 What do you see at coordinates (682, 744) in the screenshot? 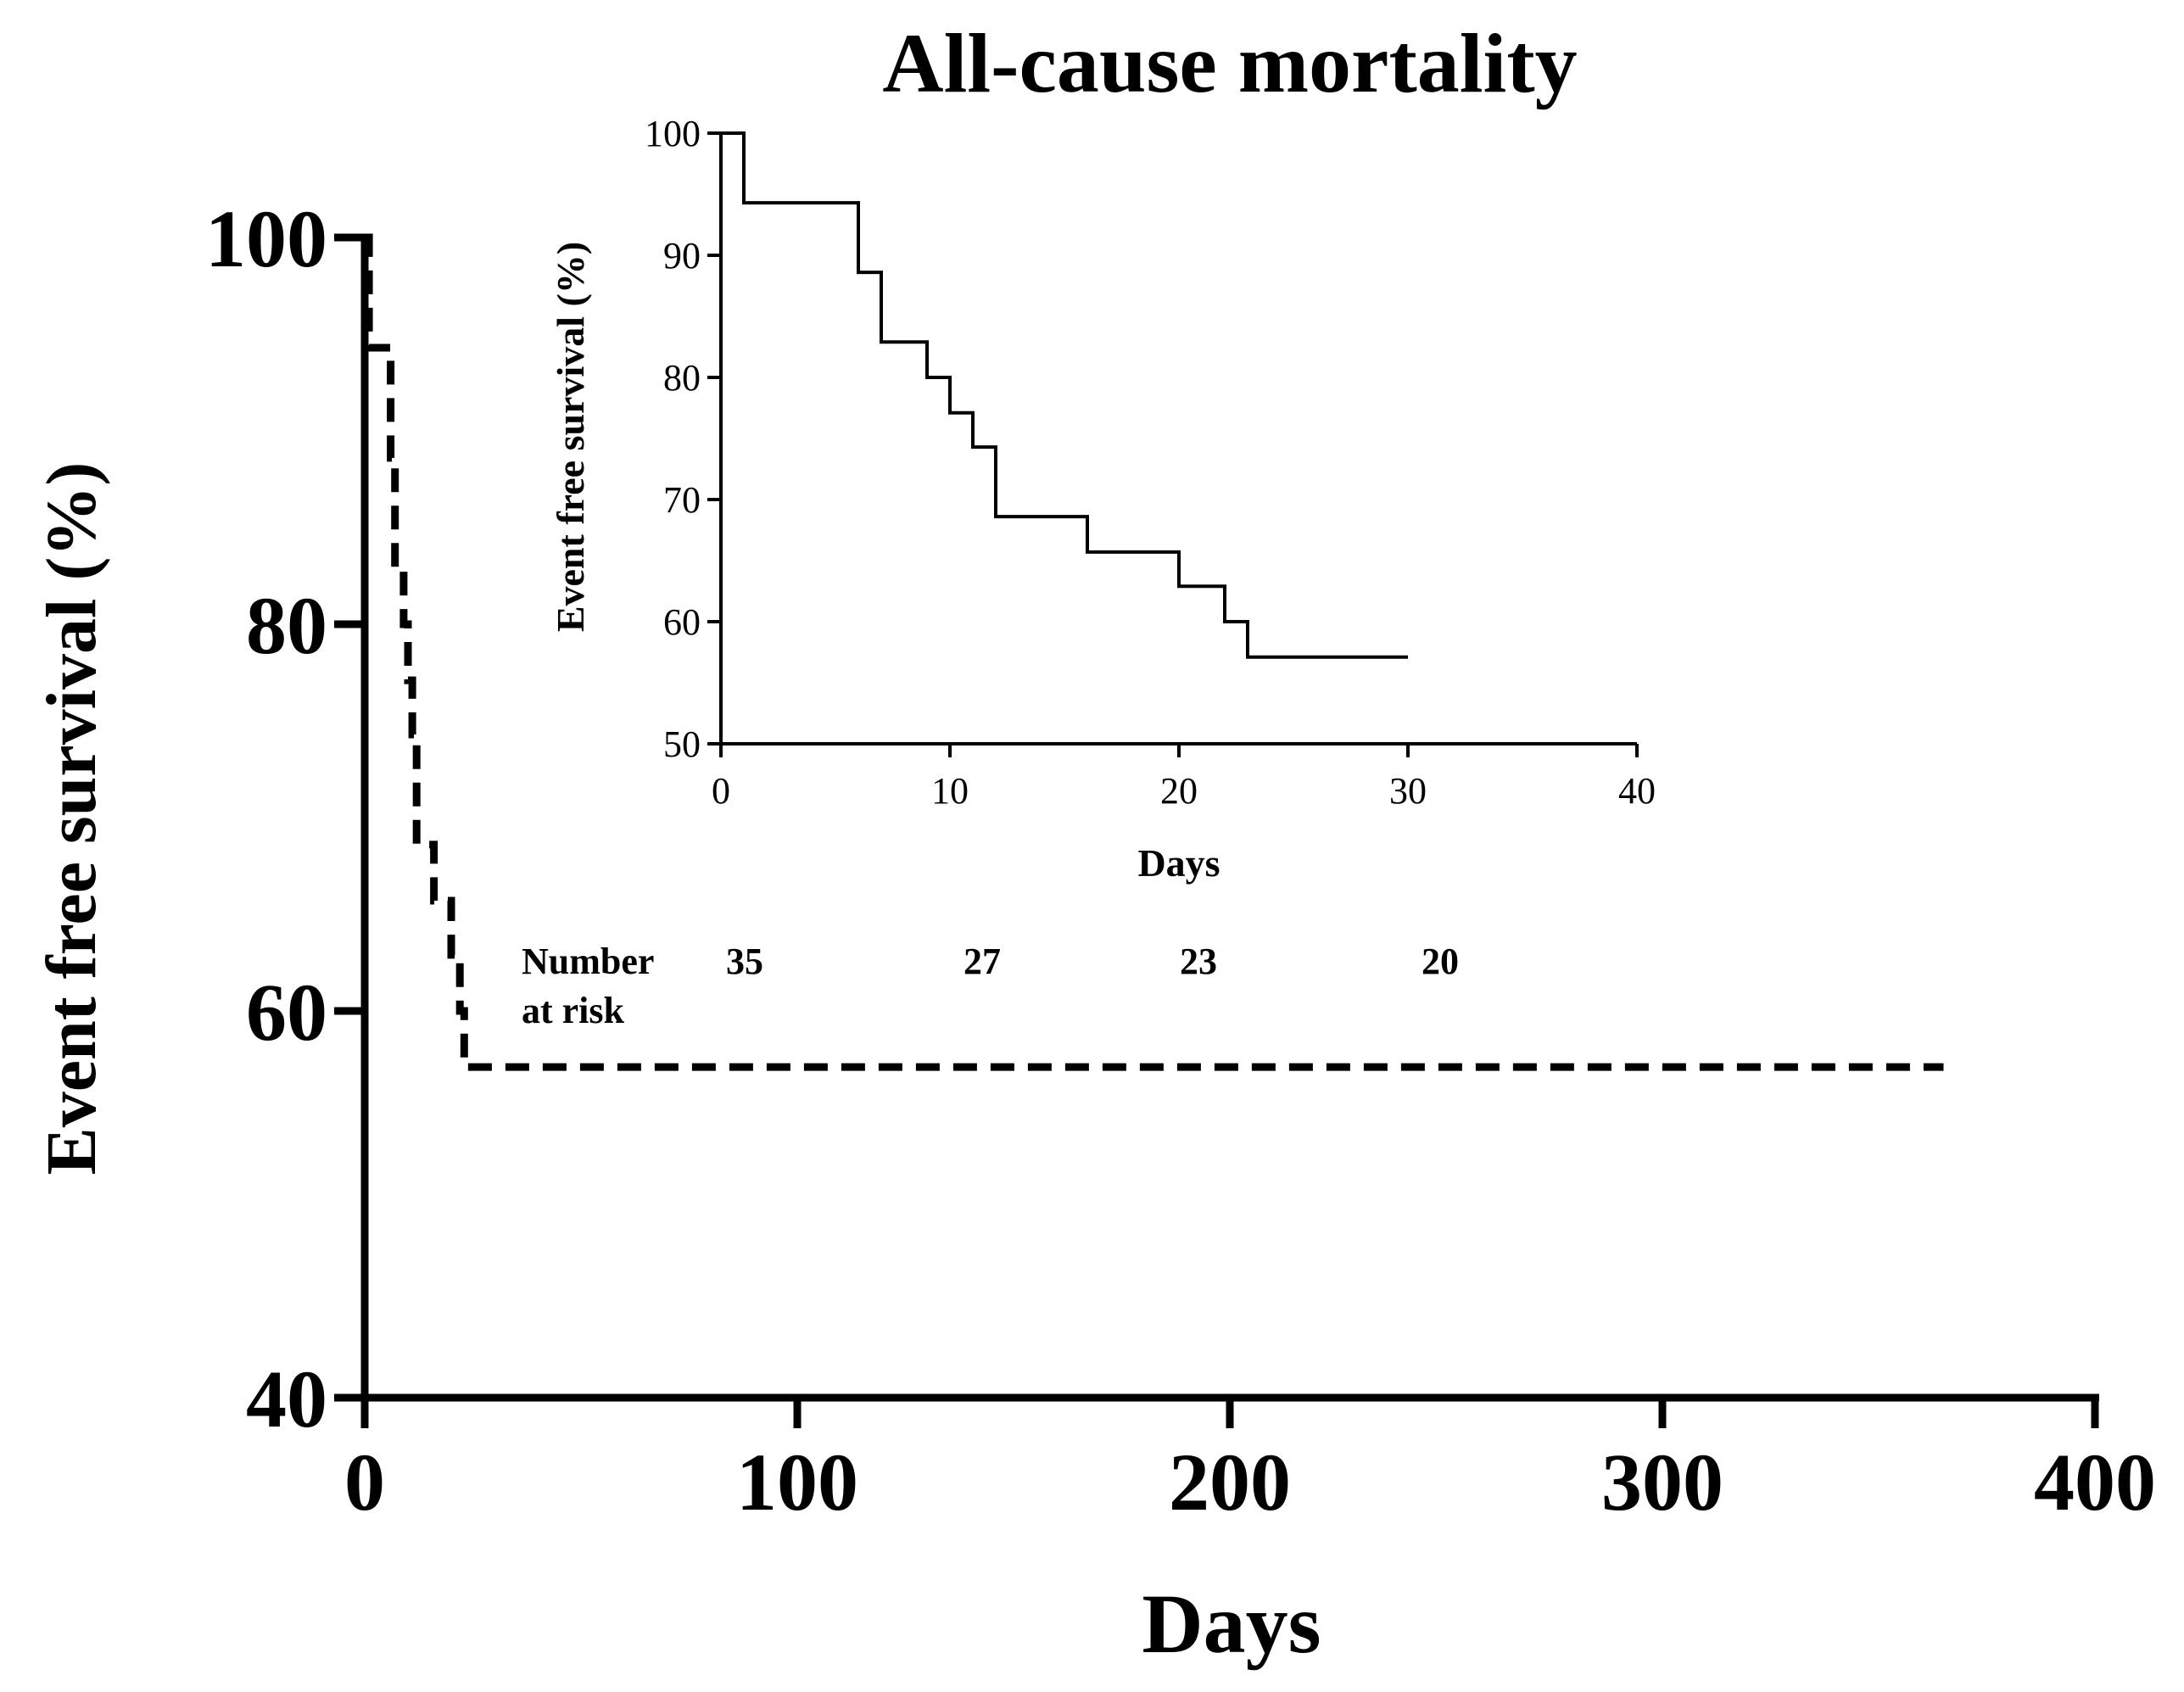
I see `inset-y-tick-label: 50` at bounding box center [682, 744].